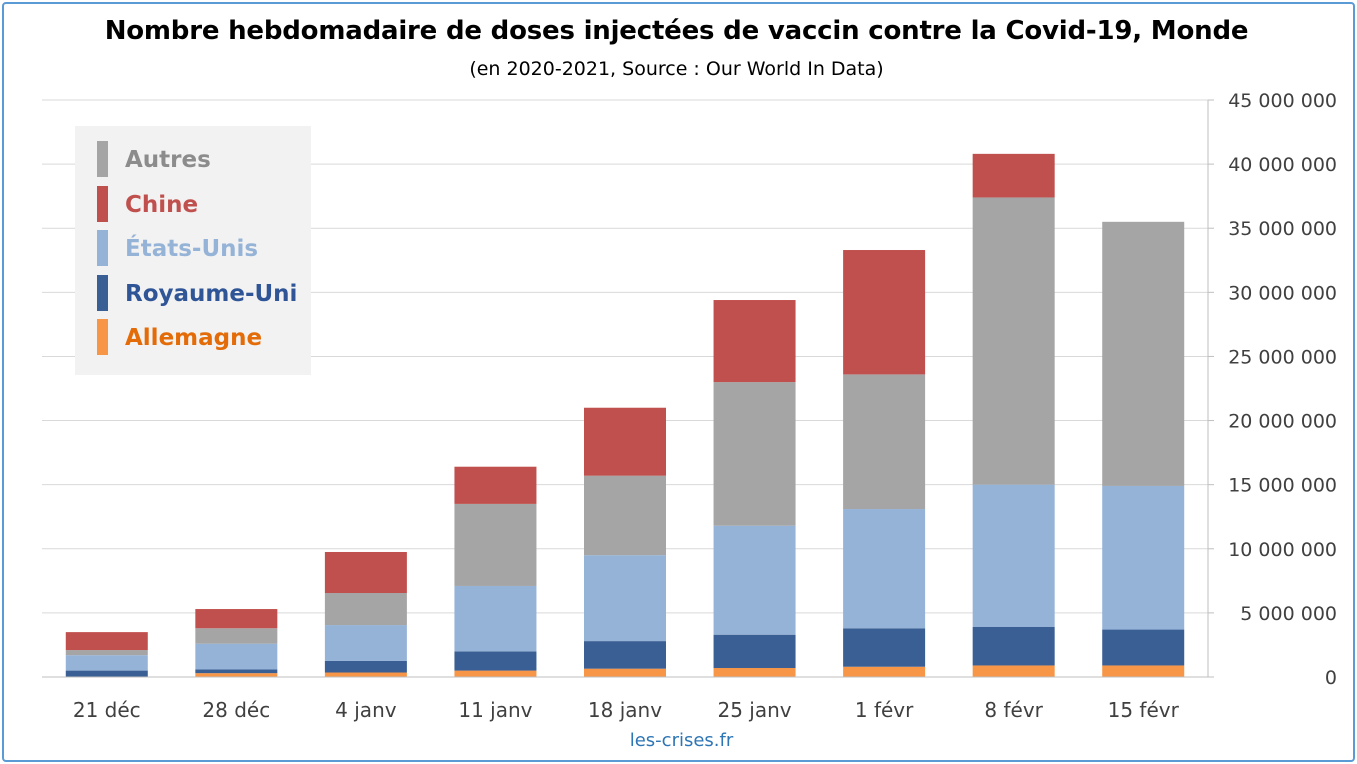  I want to click on legend-label: États-Unis, so click(192, 249).